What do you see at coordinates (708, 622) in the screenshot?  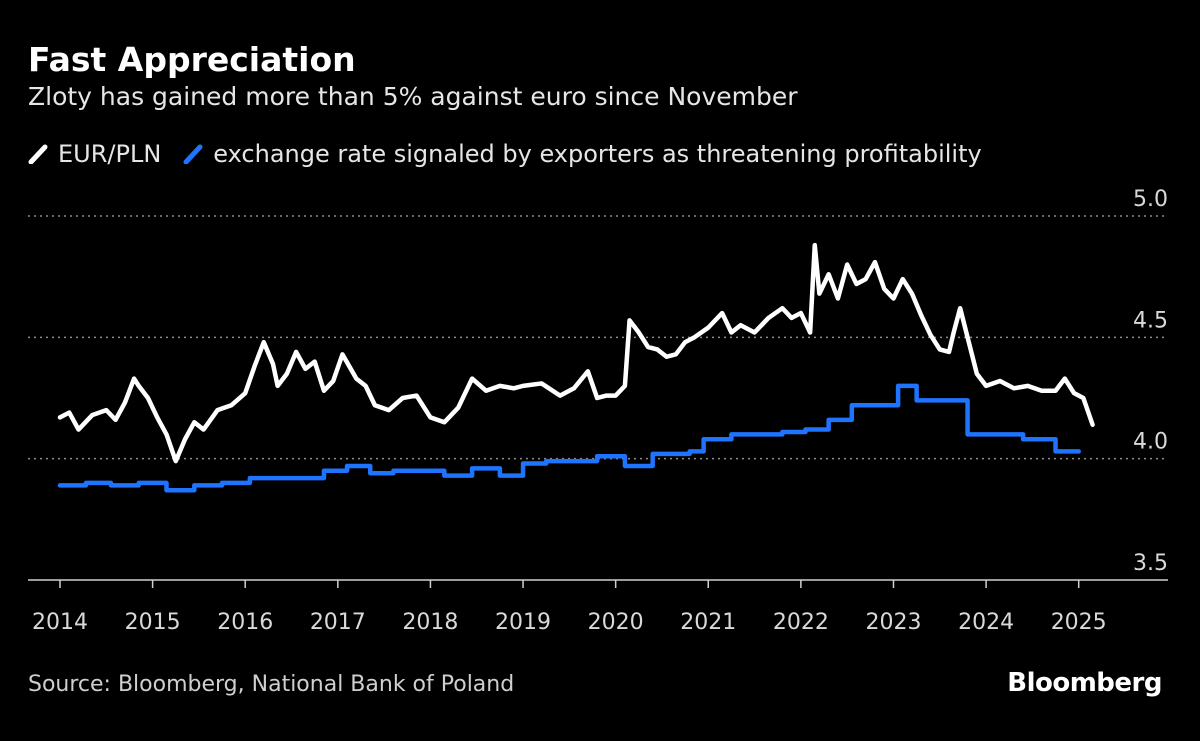 I see `x-tick-label: 2021` at bounding box center [708, 622].